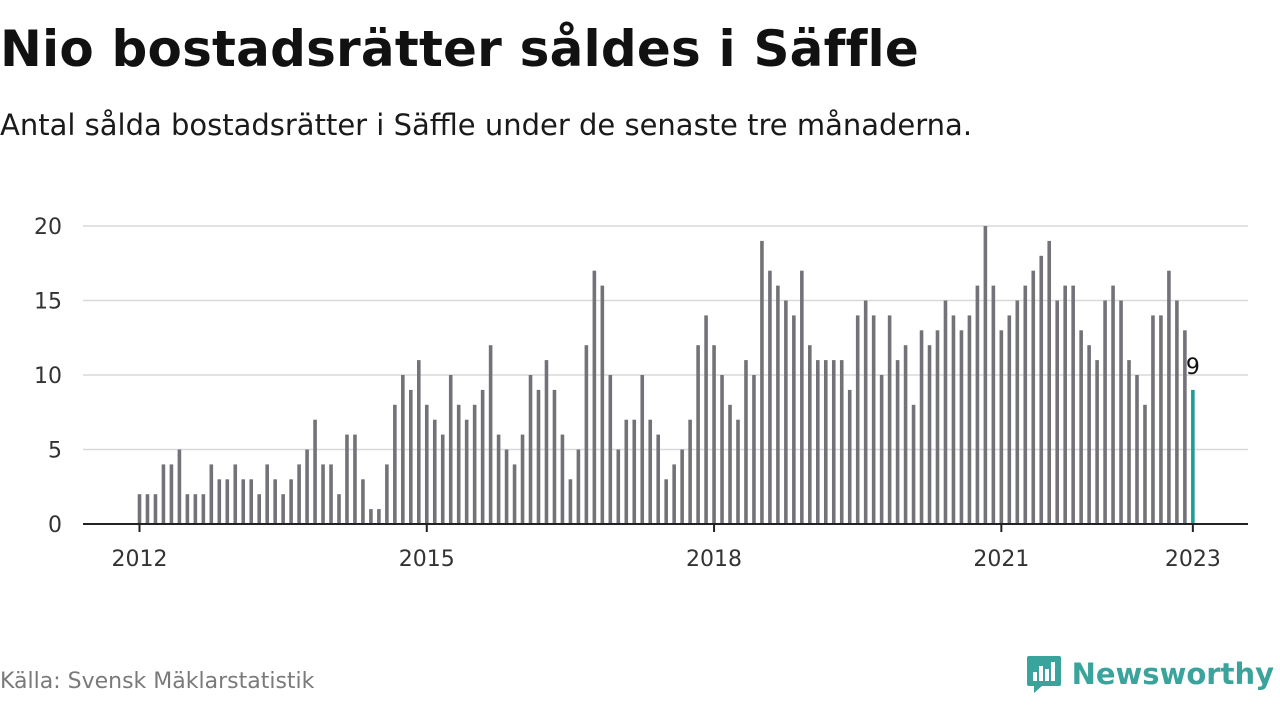 This screenshot has height=720, width=1280. What do you see at coordinates (48, 376) in the screenshot?
I see `y-tick-label: 10` at bounding box center [48, 376].